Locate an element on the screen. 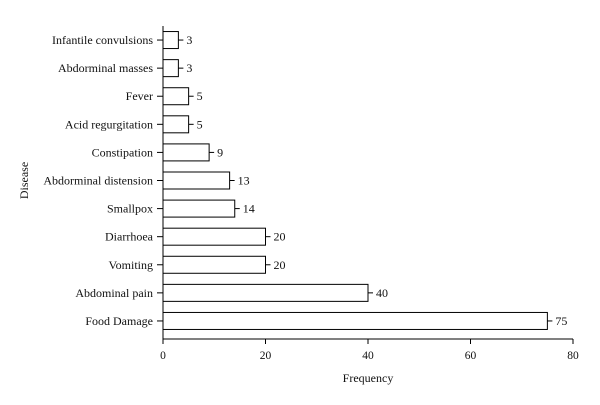  category-label-3: Acid regurgitation is located at coordinates (109, 124).